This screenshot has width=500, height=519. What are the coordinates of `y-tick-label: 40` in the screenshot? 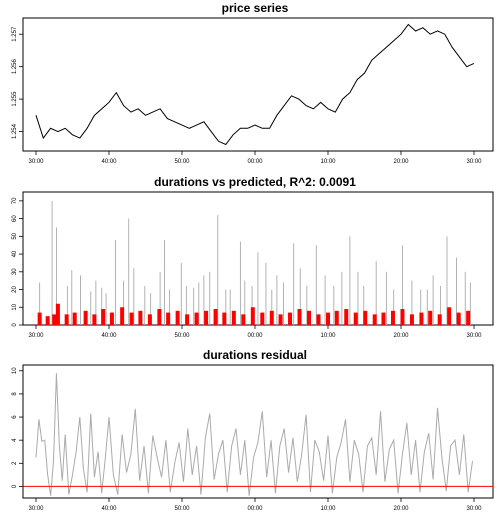 It's located at (15, 253).